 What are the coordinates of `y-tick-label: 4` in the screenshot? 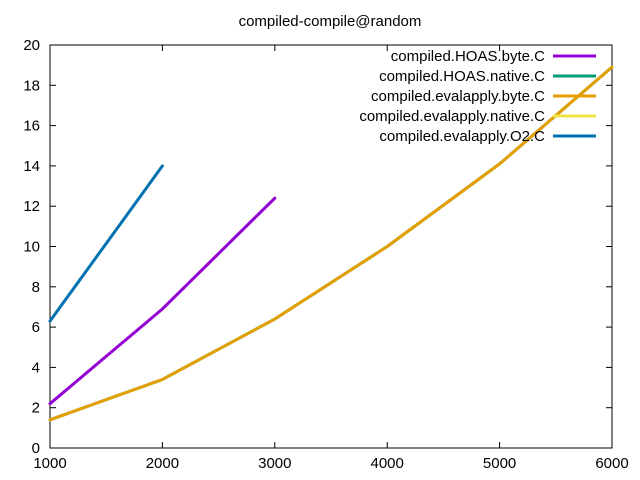 It's located at (36, 367).